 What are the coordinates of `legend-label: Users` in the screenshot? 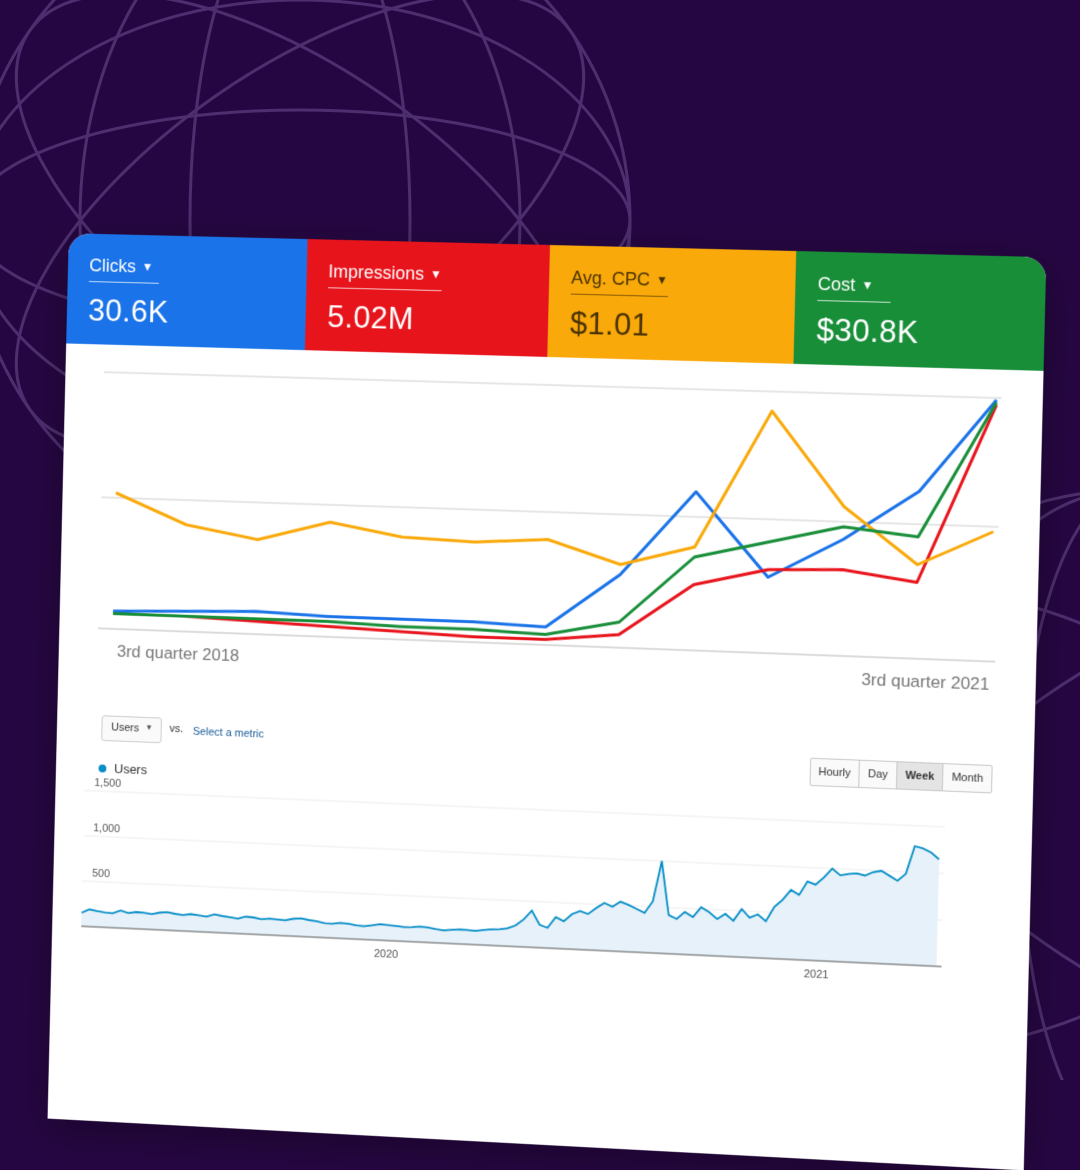 It's located at (130, 769).